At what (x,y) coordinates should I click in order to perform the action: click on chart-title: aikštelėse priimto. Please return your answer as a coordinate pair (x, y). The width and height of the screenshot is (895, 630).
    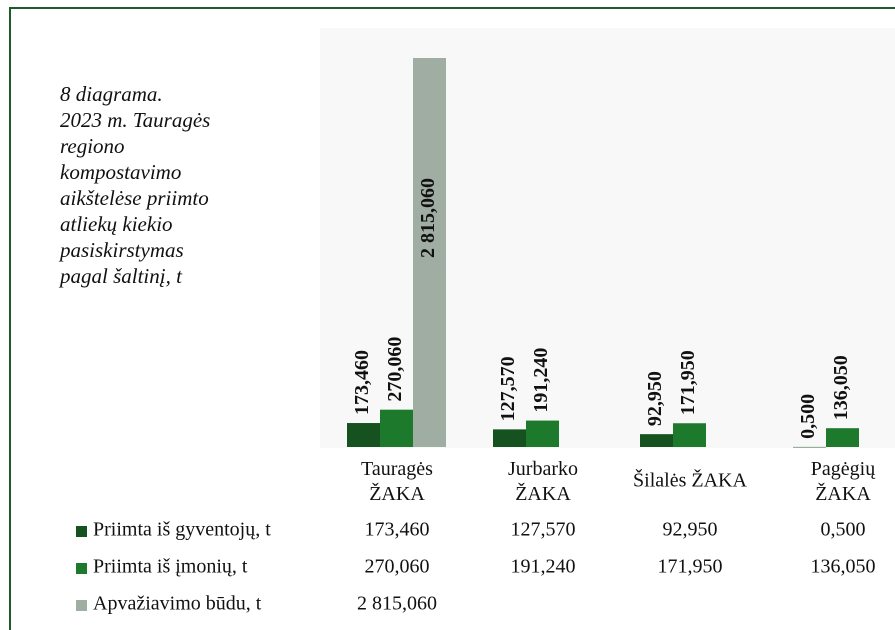
    Looking at the image, I should click on (134, 198).